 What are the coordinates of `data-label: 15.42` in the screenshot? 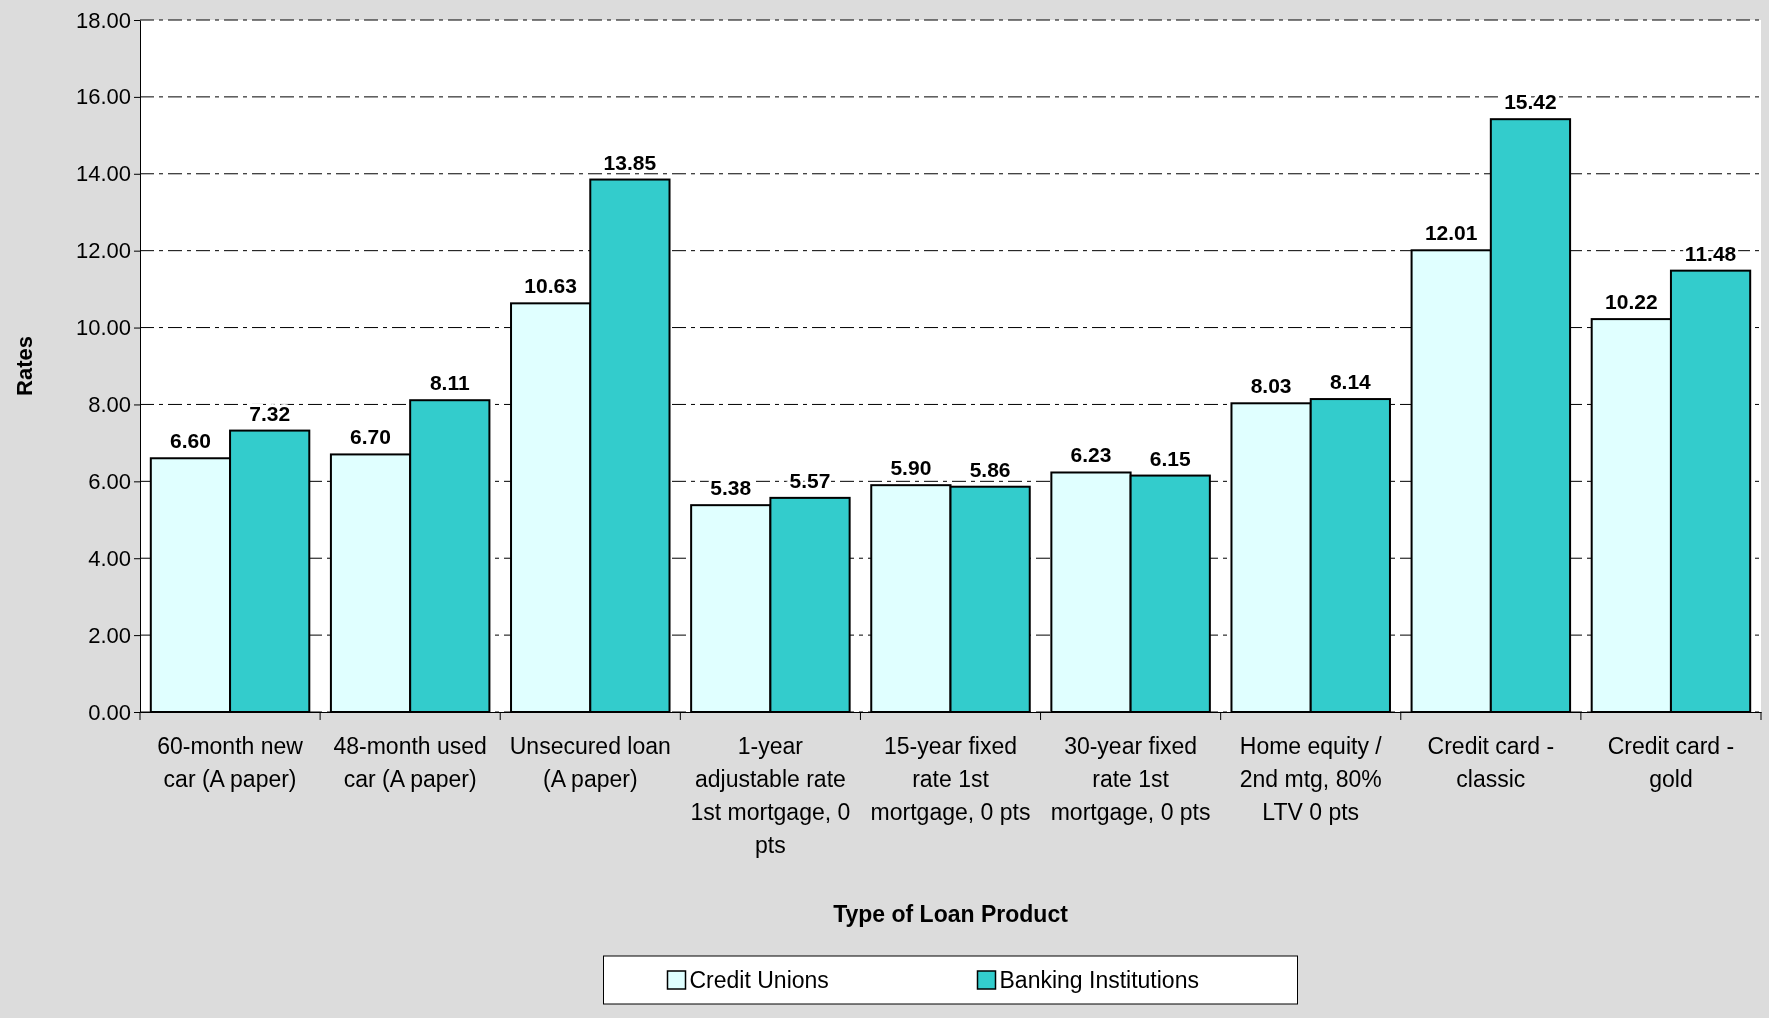 It's located at (1530, 102).